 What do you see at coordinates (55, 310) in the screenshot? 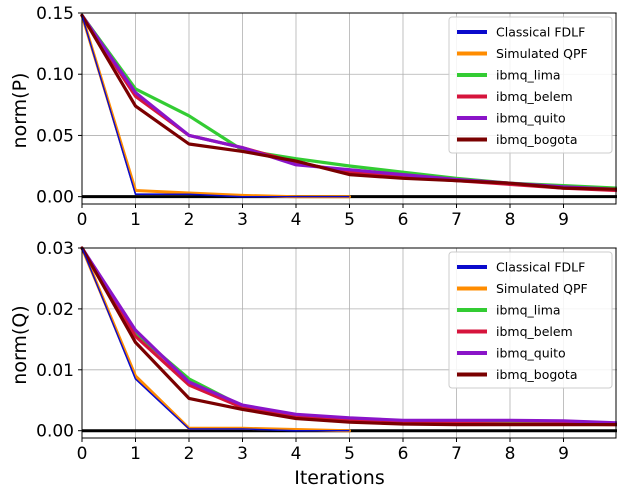
I see `y-tick-label: 0.02` at bounding box center [55, 310].